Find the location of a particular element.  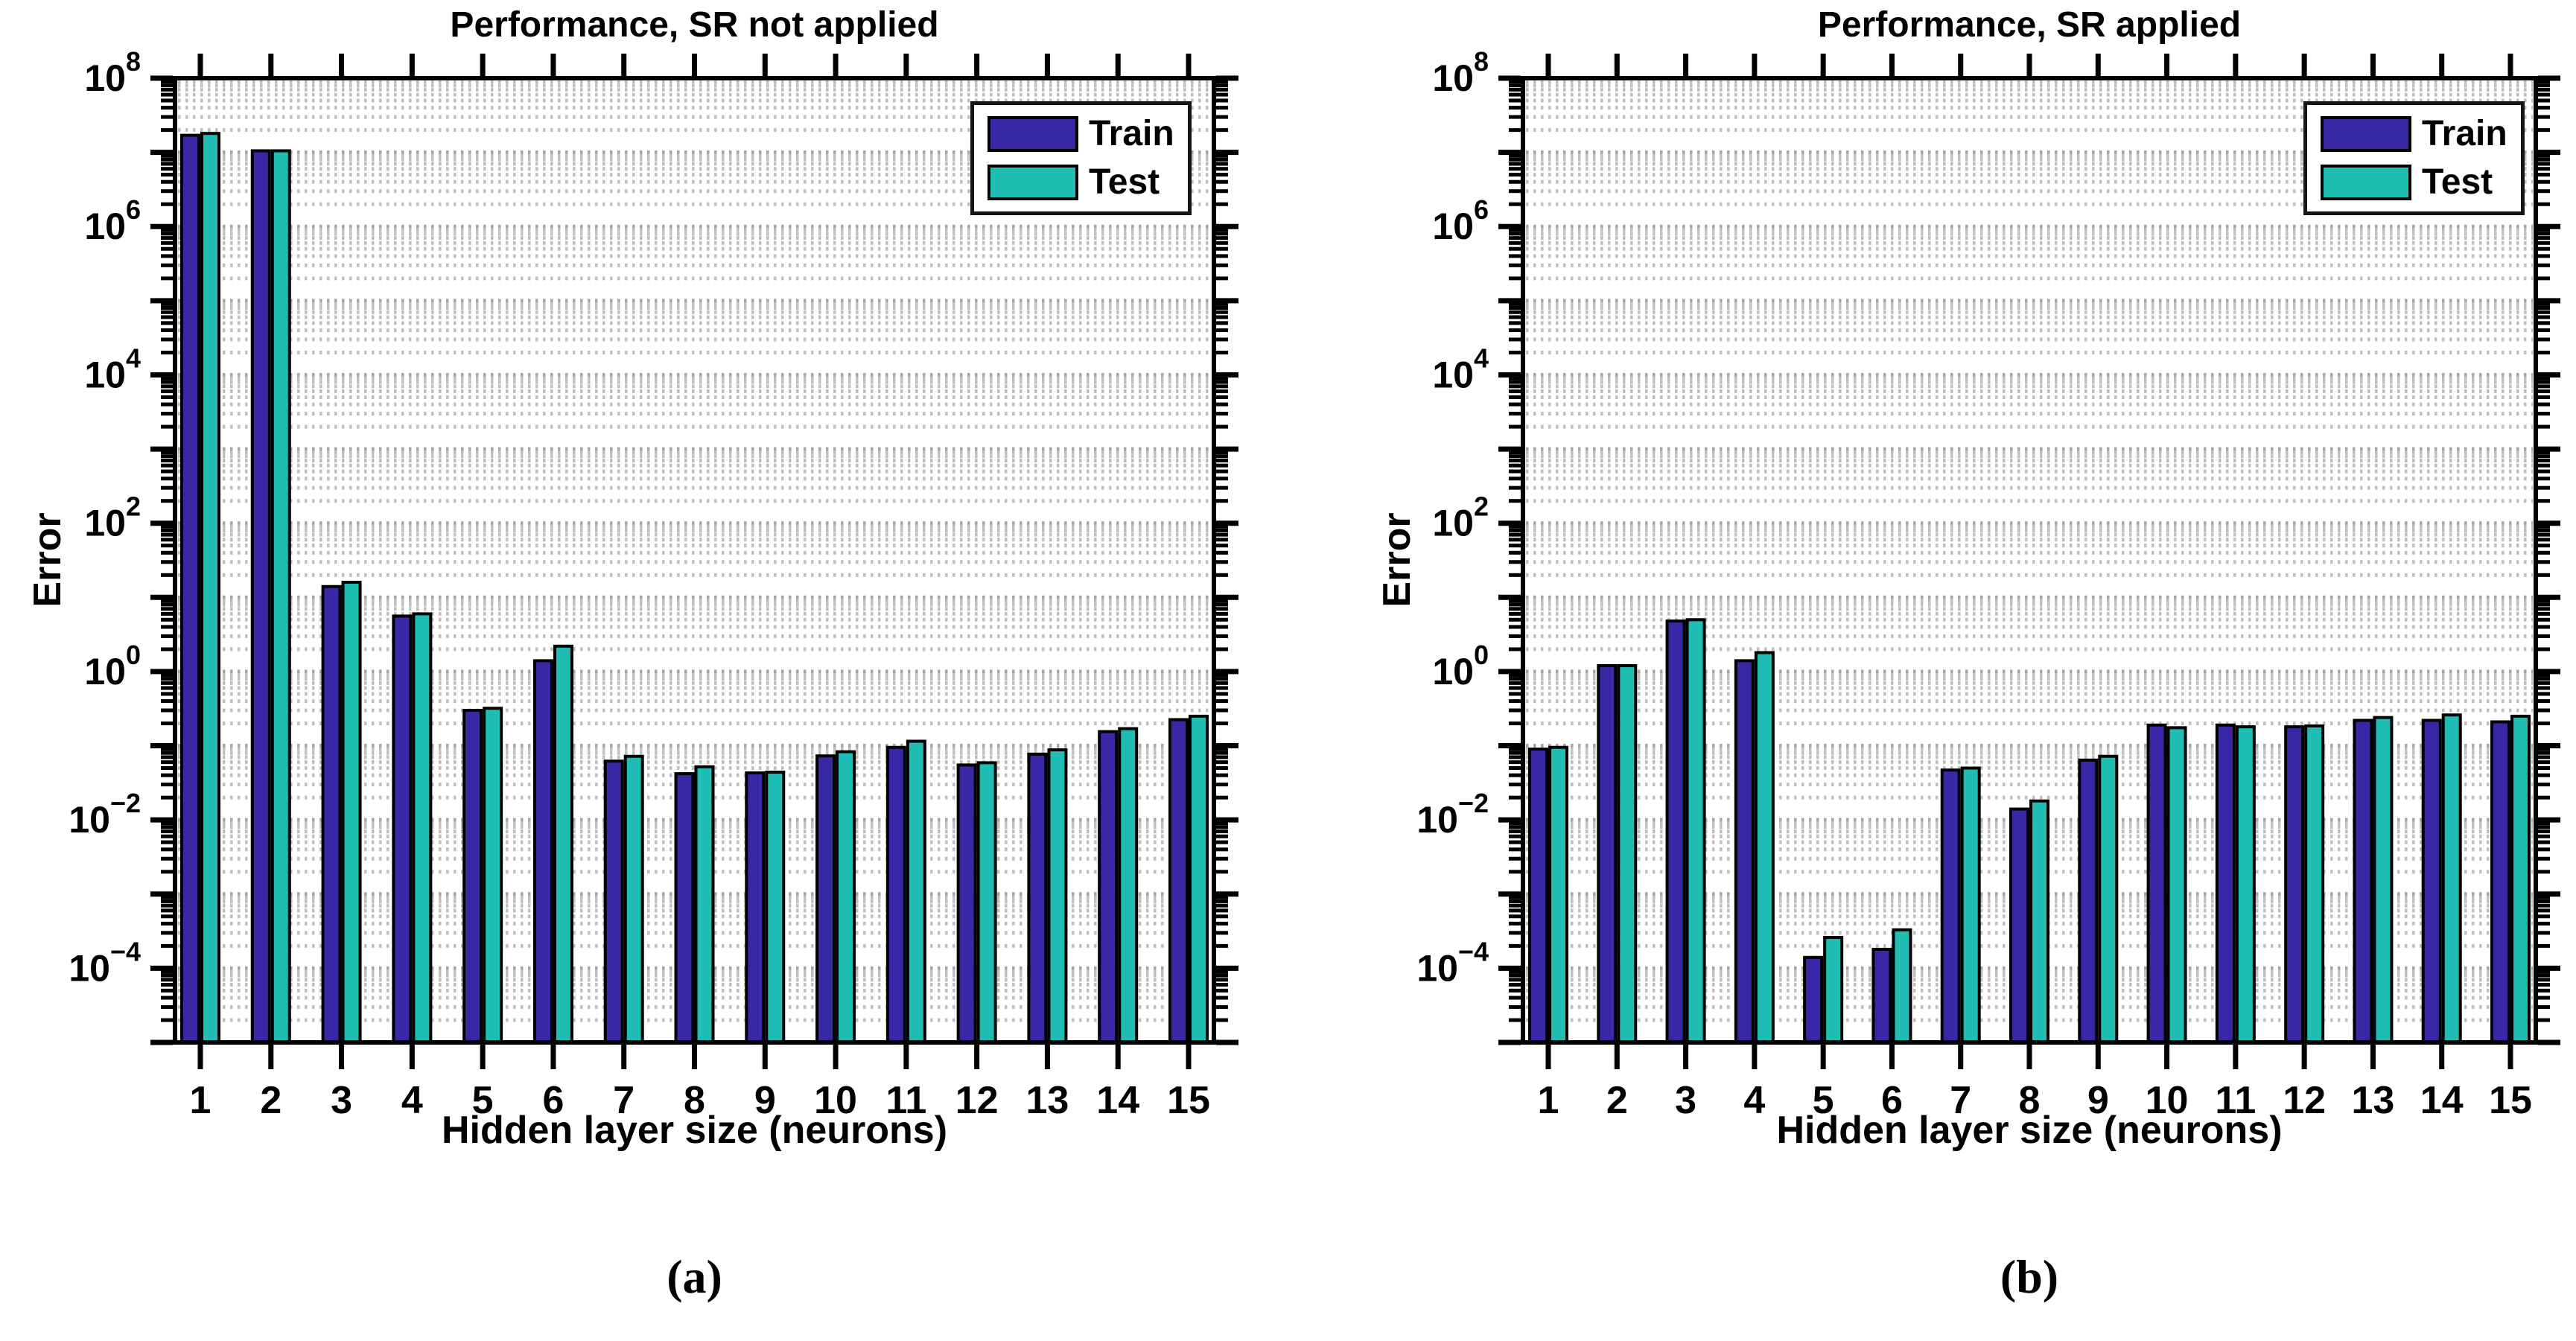

chart-b-legend: Train Test is located at coordinates (2414, 158).